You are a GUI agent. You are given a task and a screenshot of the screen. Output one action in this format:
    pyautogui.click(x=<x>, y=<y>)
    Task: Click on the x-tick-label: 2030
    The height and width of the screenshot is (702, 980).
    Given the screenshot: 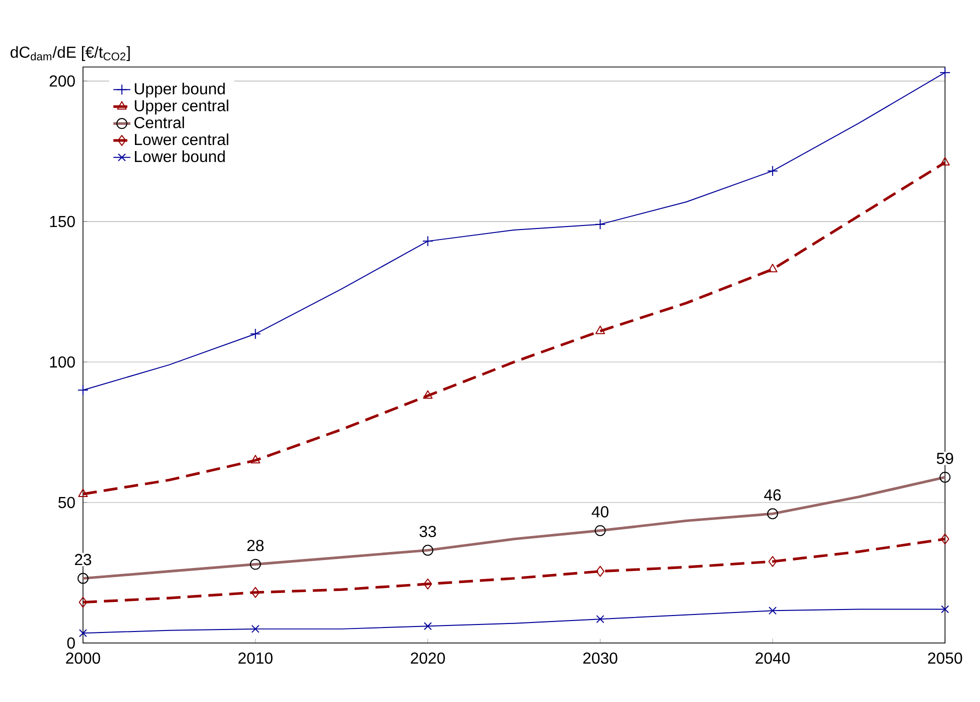 What is the action you would take?
    pyautogui.click(x=600, y=658)
    